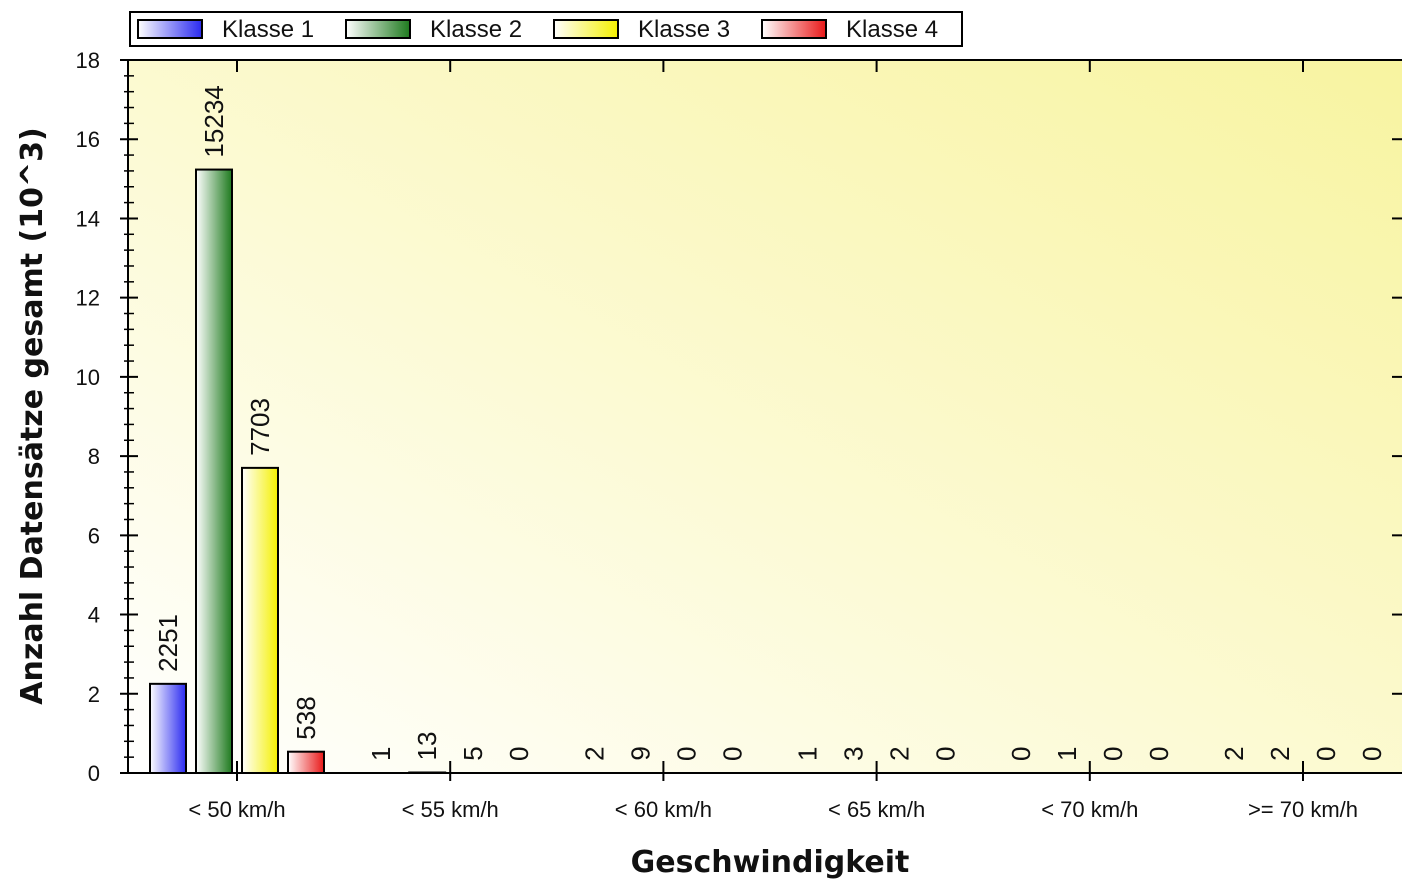  I want to click on data-label-4-1: 538, so click(306, 717).